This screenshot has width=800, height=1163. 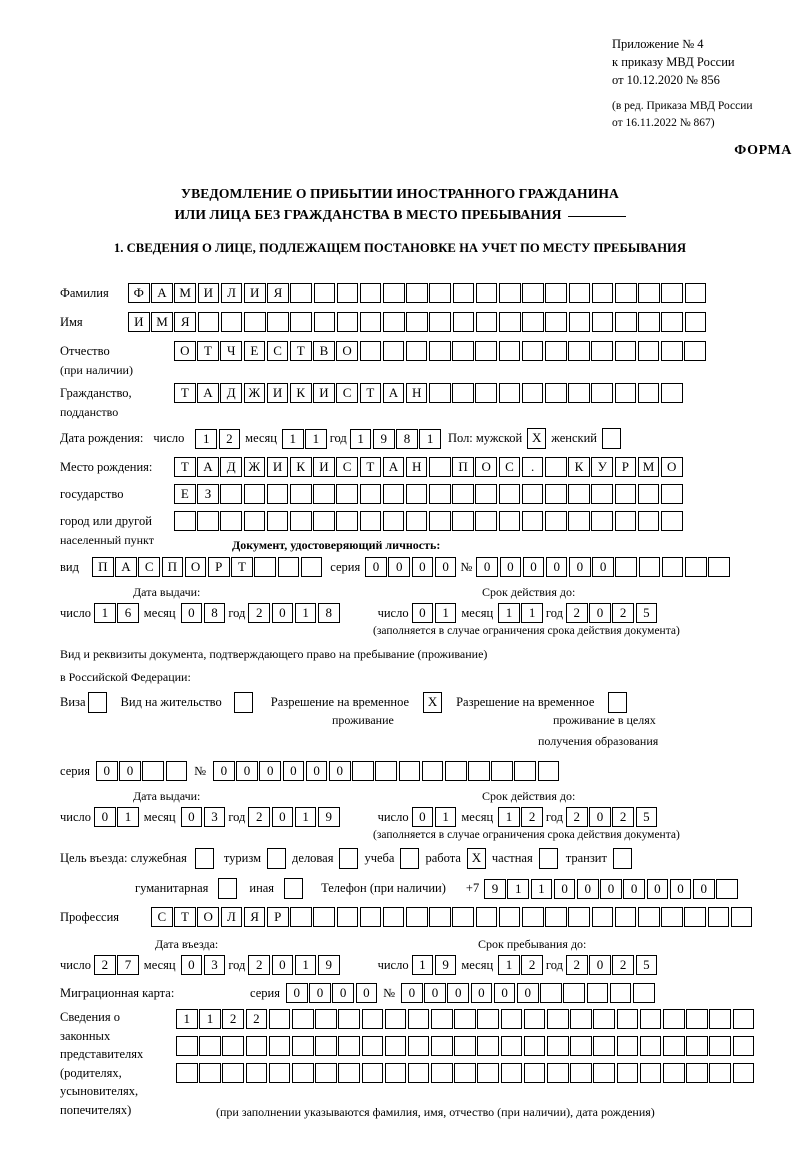 I want to click on char-cell: Я, so click(x=254, y=917).